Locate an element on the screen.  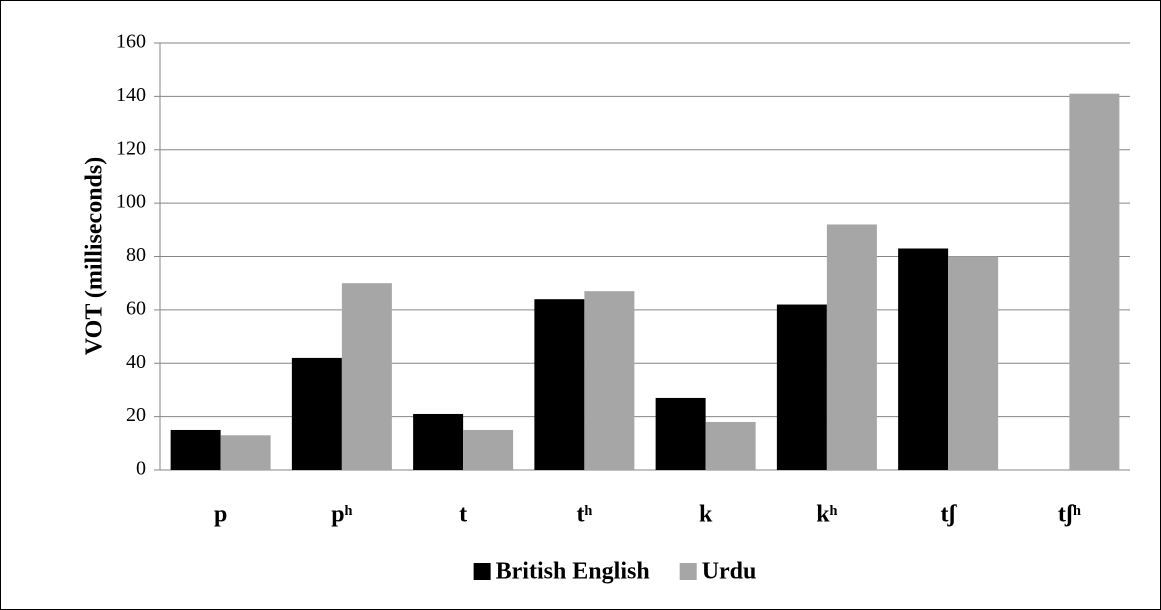
legend-label: Urdu is located at coordinates (729, 572).